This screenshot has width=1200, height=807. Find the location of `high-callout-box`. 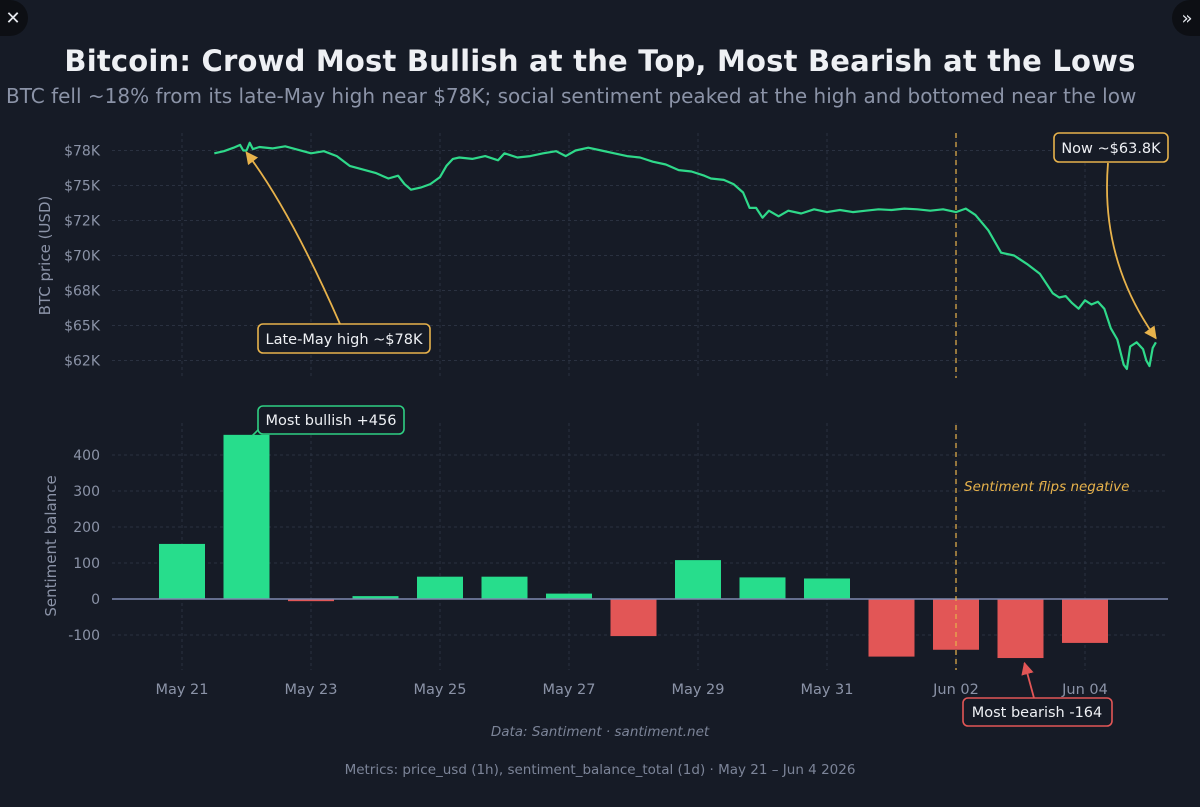

high-callout-box is located at coordinates (344, 338).